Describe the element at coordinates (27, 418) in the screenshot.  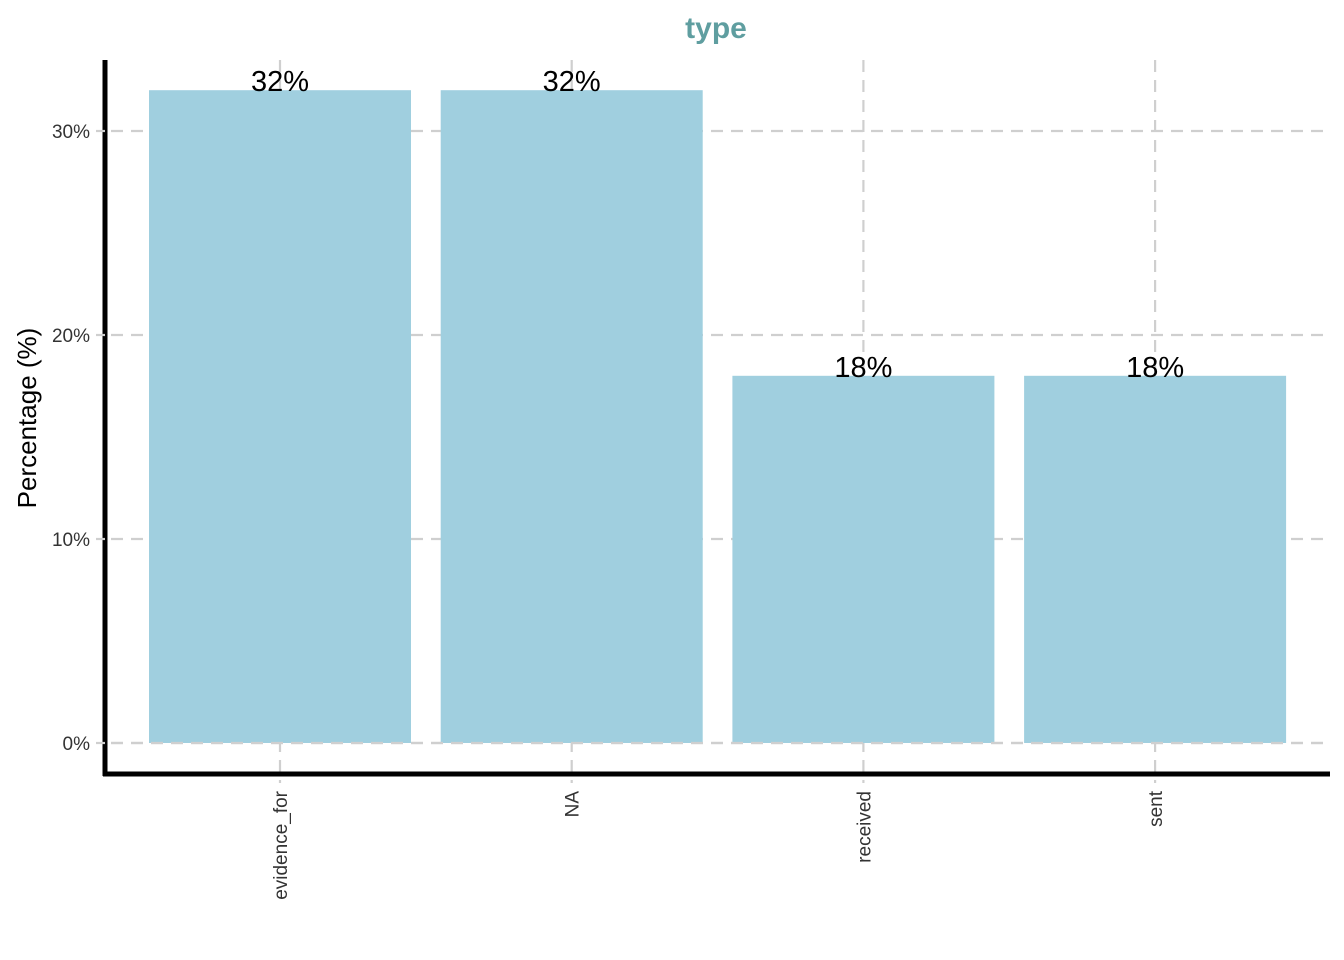
I see `y-axis-label: Percentage (%)` at that location.